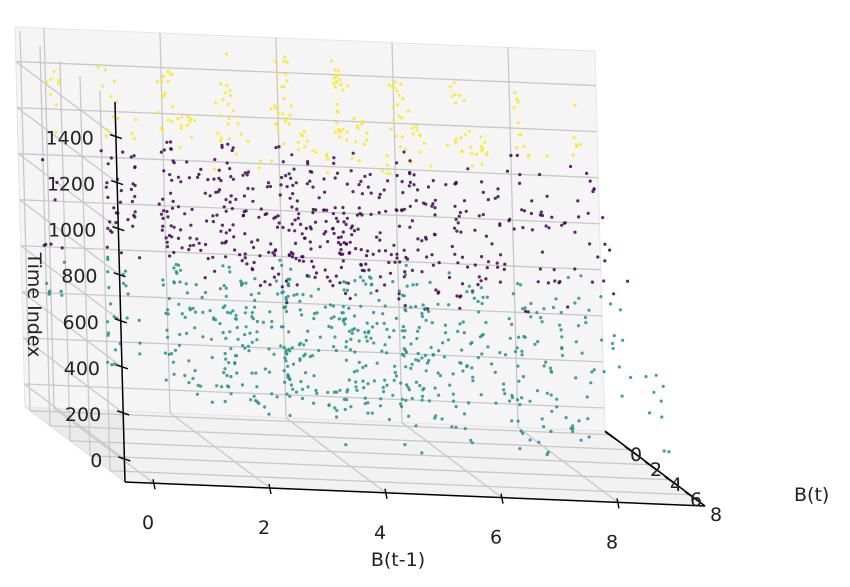 The height and width of the screenshot is (587, 850). Describe the element at coordinates (716, 515) in the screenshot. I see `y-tick-label: 8` at that location.